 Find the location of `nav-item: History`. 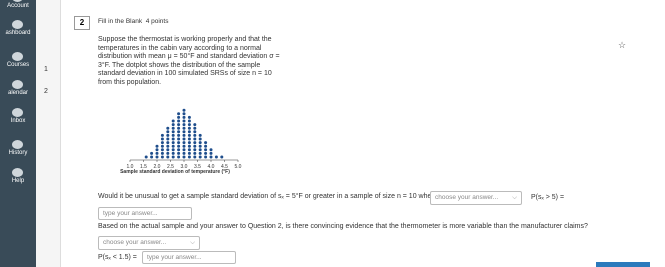

nav-item: History is located at coordinates (18, 153).